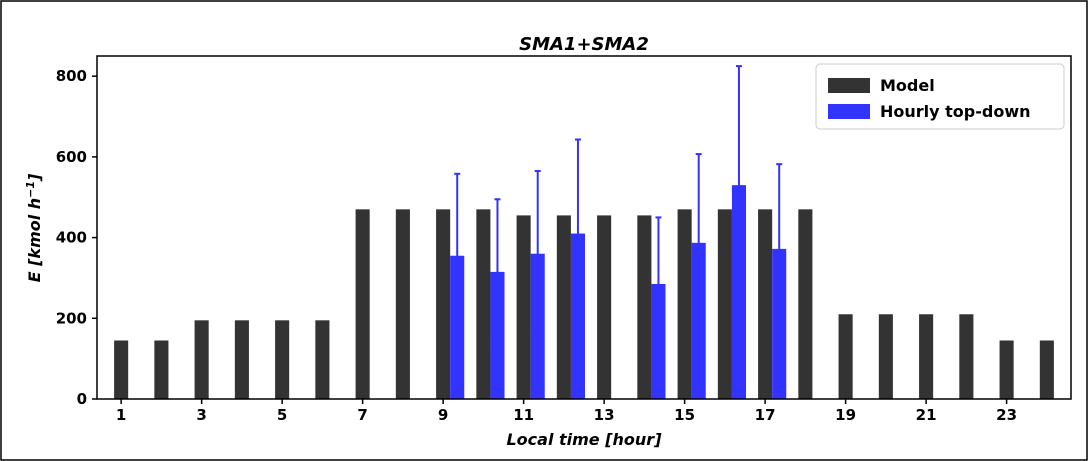  I want to click on y-axis-label-end: ], so click(34, 177).